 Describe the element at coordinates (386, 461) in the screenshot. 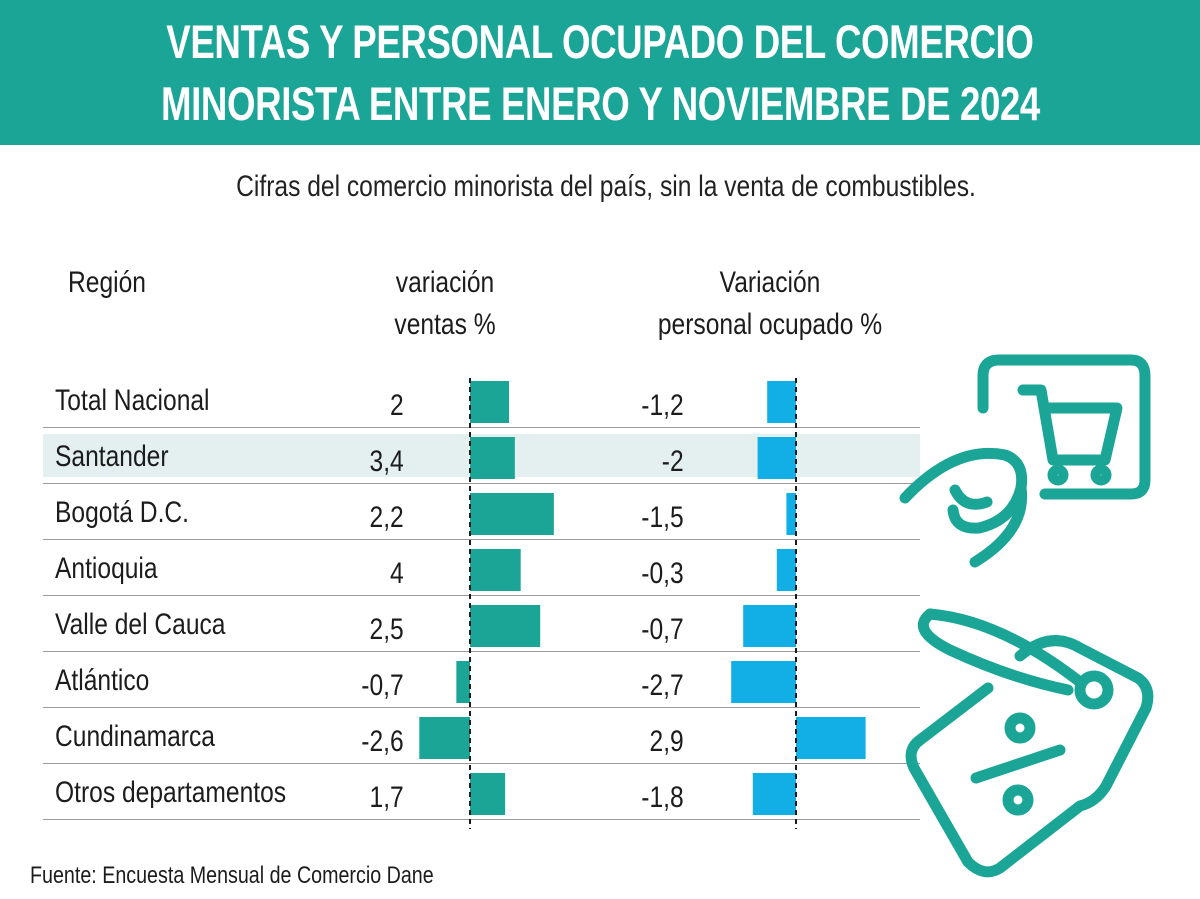

I see `sales-value-label: 3,4` at that location.